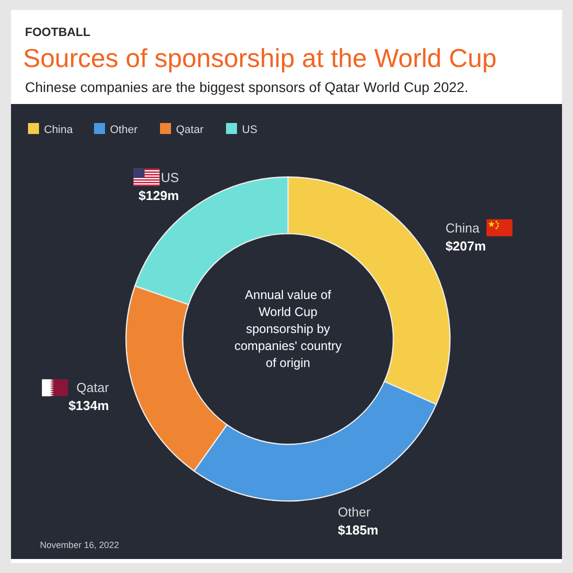  Describe the element at coordinates (80, 545) in the screenshot. I see `text: November 16, 2022` at that location.